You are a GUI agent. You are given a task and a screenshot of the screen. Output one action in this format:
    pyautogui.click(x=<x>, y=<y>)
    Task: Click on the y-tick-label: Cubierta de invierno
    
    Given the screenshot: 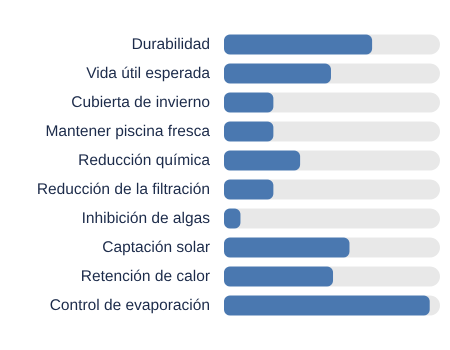 What is the action you would take?
    pyautogui.click(x=140, y=102)
    